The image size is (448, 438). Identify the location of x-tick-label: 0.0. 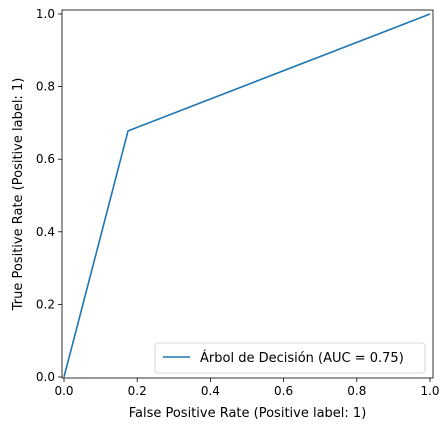
(63, 391).